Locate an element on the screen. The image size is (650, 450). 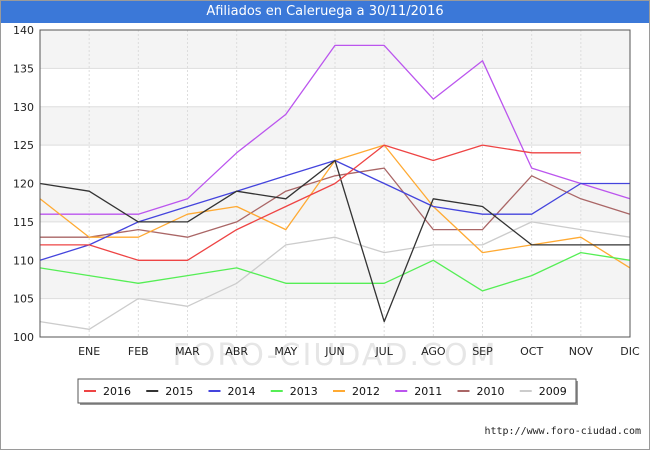
y-tick-label: 110 is located at coordinates (23, 260).